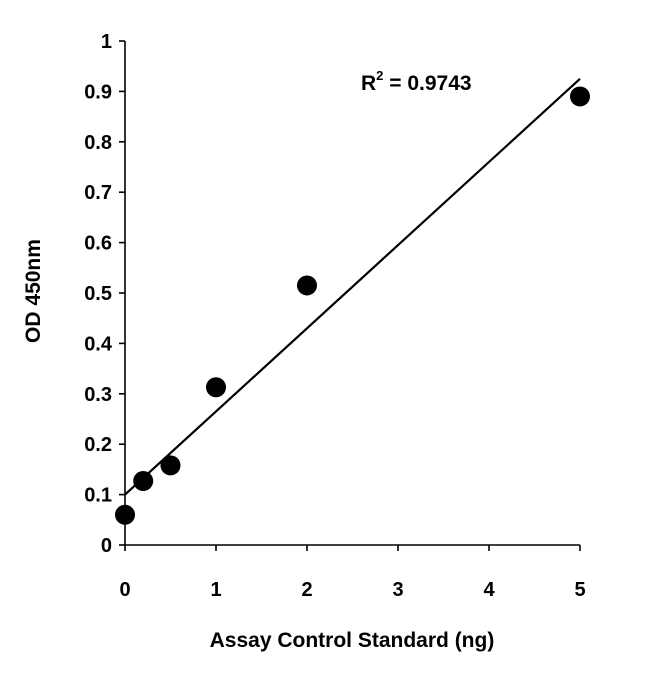 Image resolution: width=650 pixels, height=678 pixels. What do you see at coordinates (379, 75) in the screenshot?
I see `r-superscript: 2` at bounding box center [379, 75].